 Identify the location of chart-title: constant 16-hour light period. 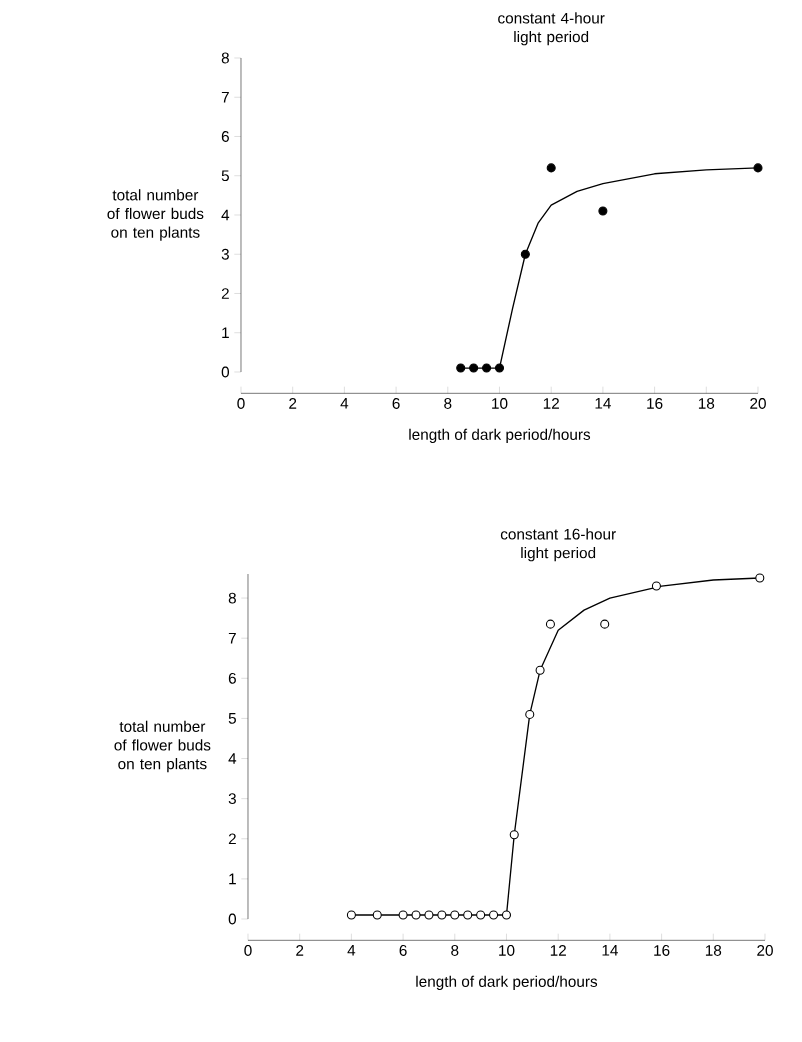
(558, 545).